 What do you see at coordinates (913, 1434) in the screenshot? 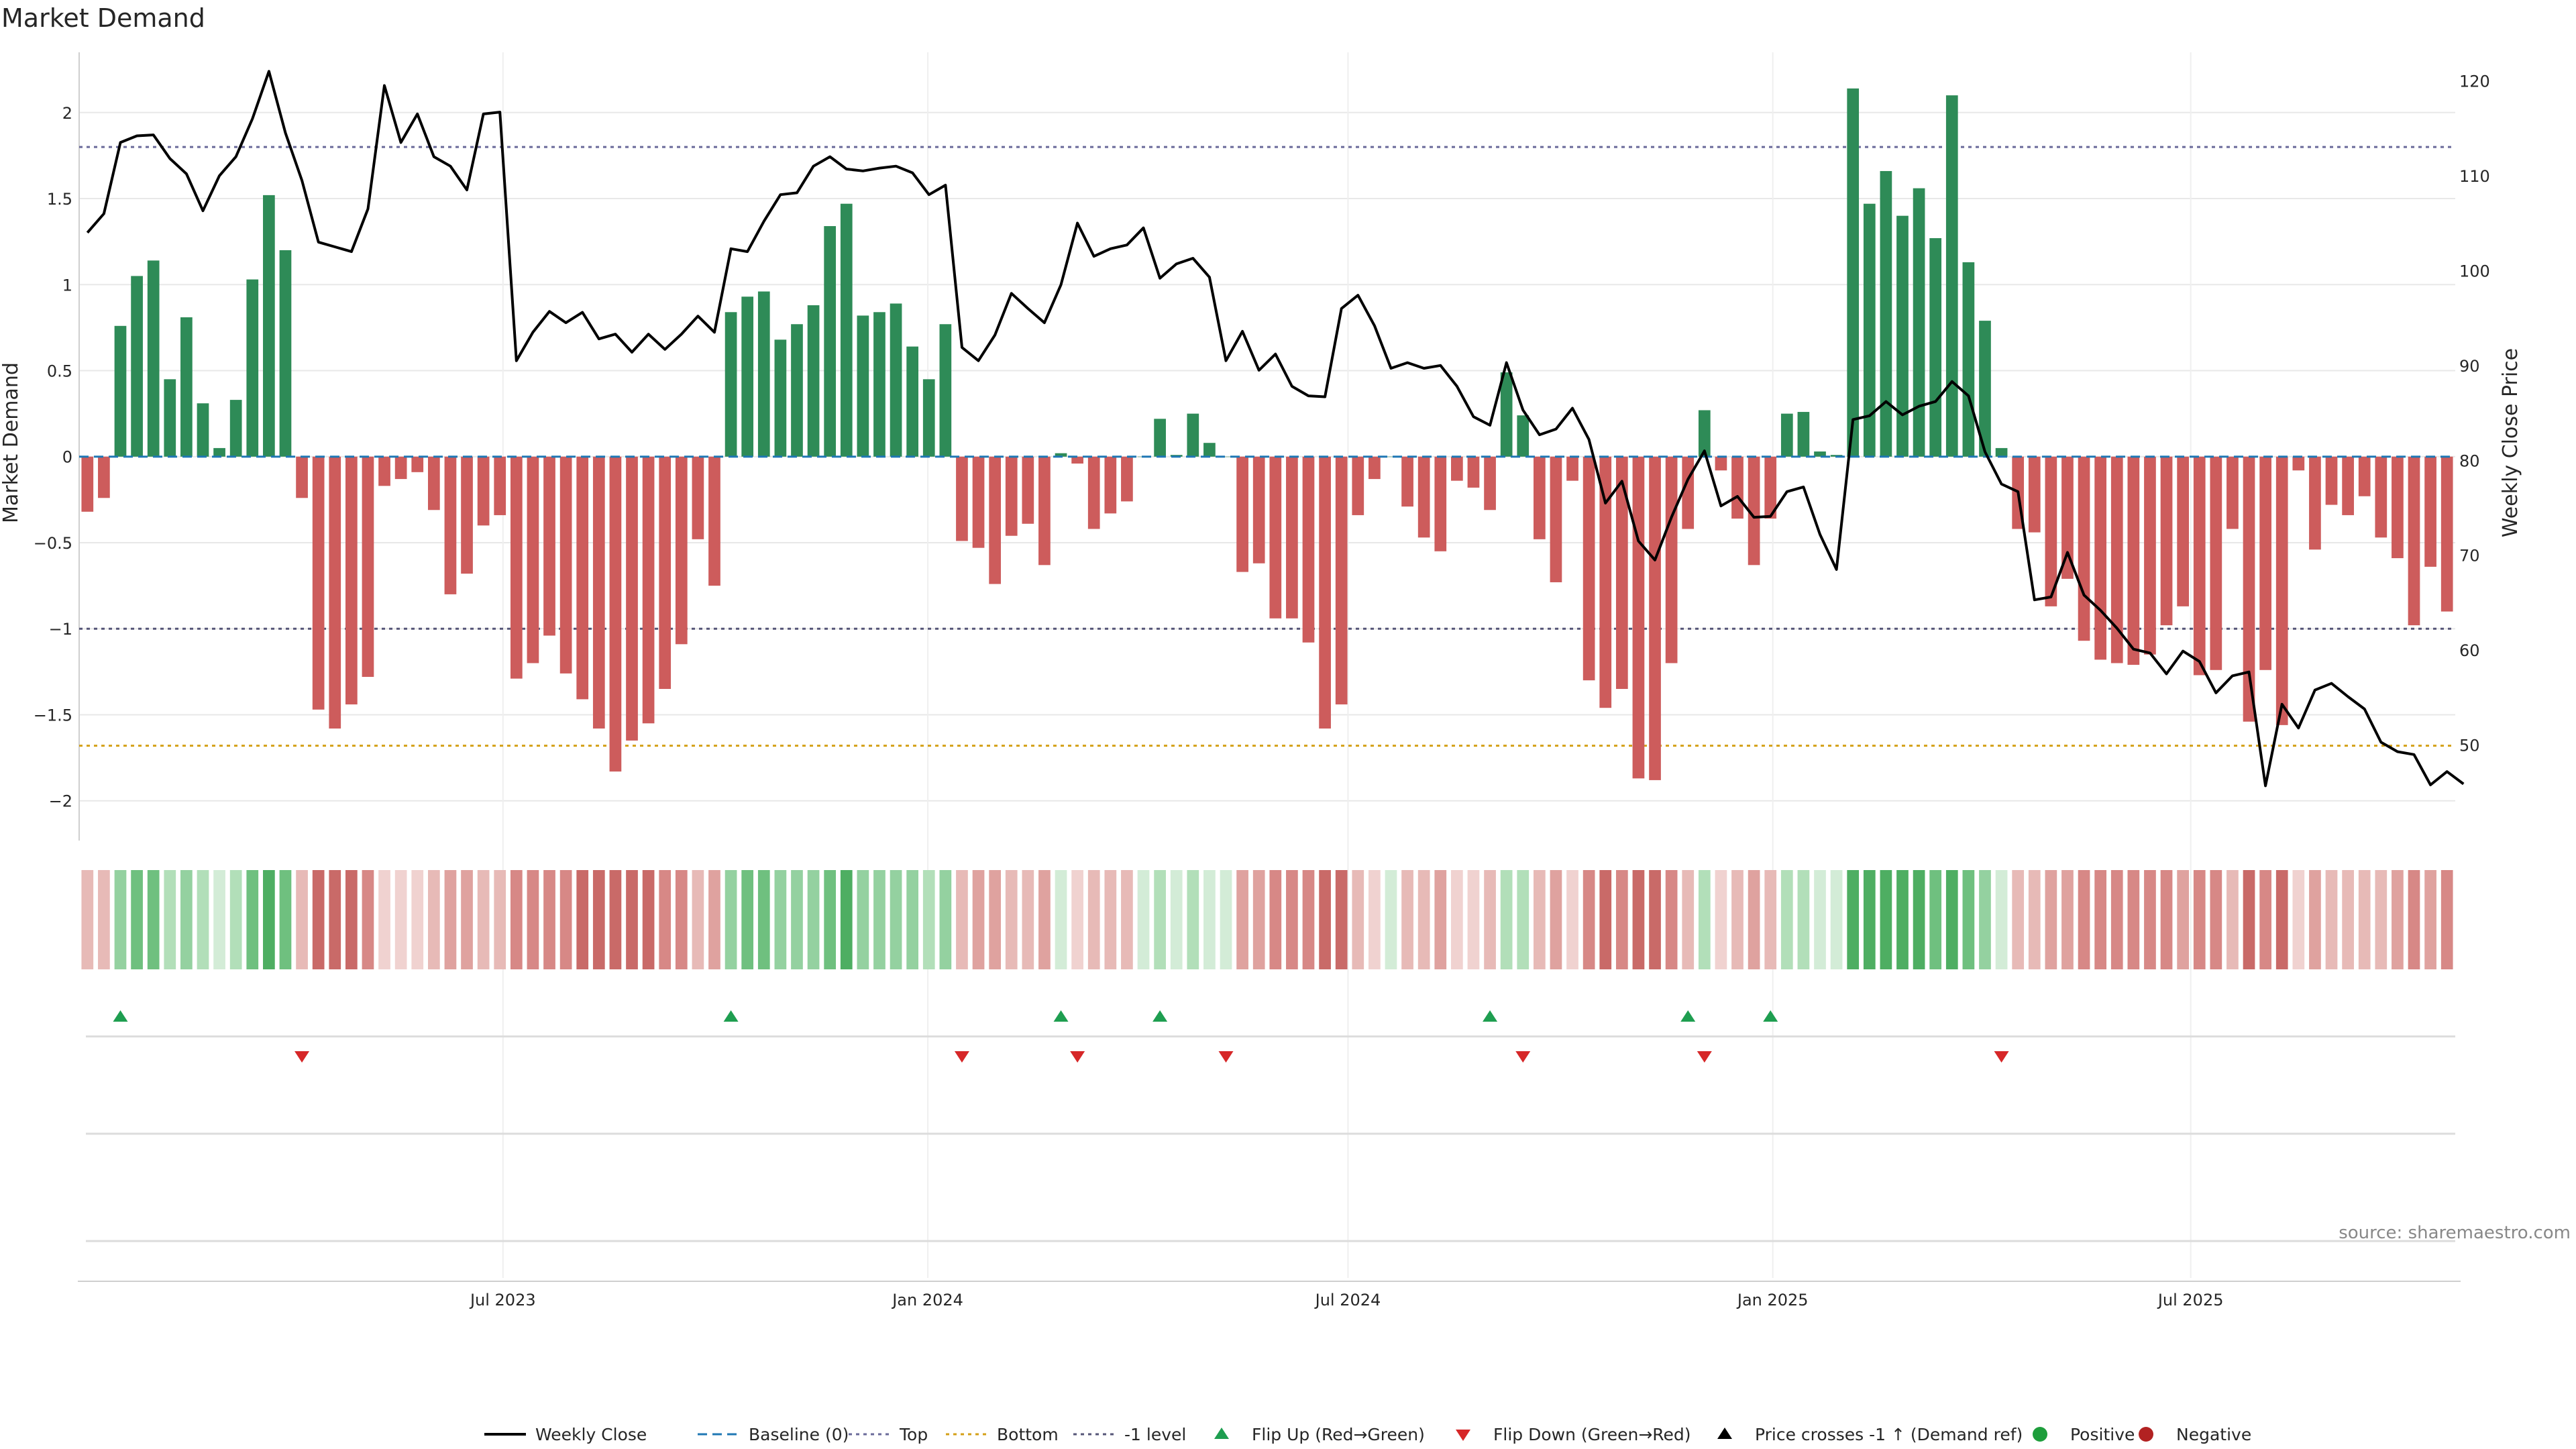
I see `legend-label: Top` at bounding box center [913, 1434].